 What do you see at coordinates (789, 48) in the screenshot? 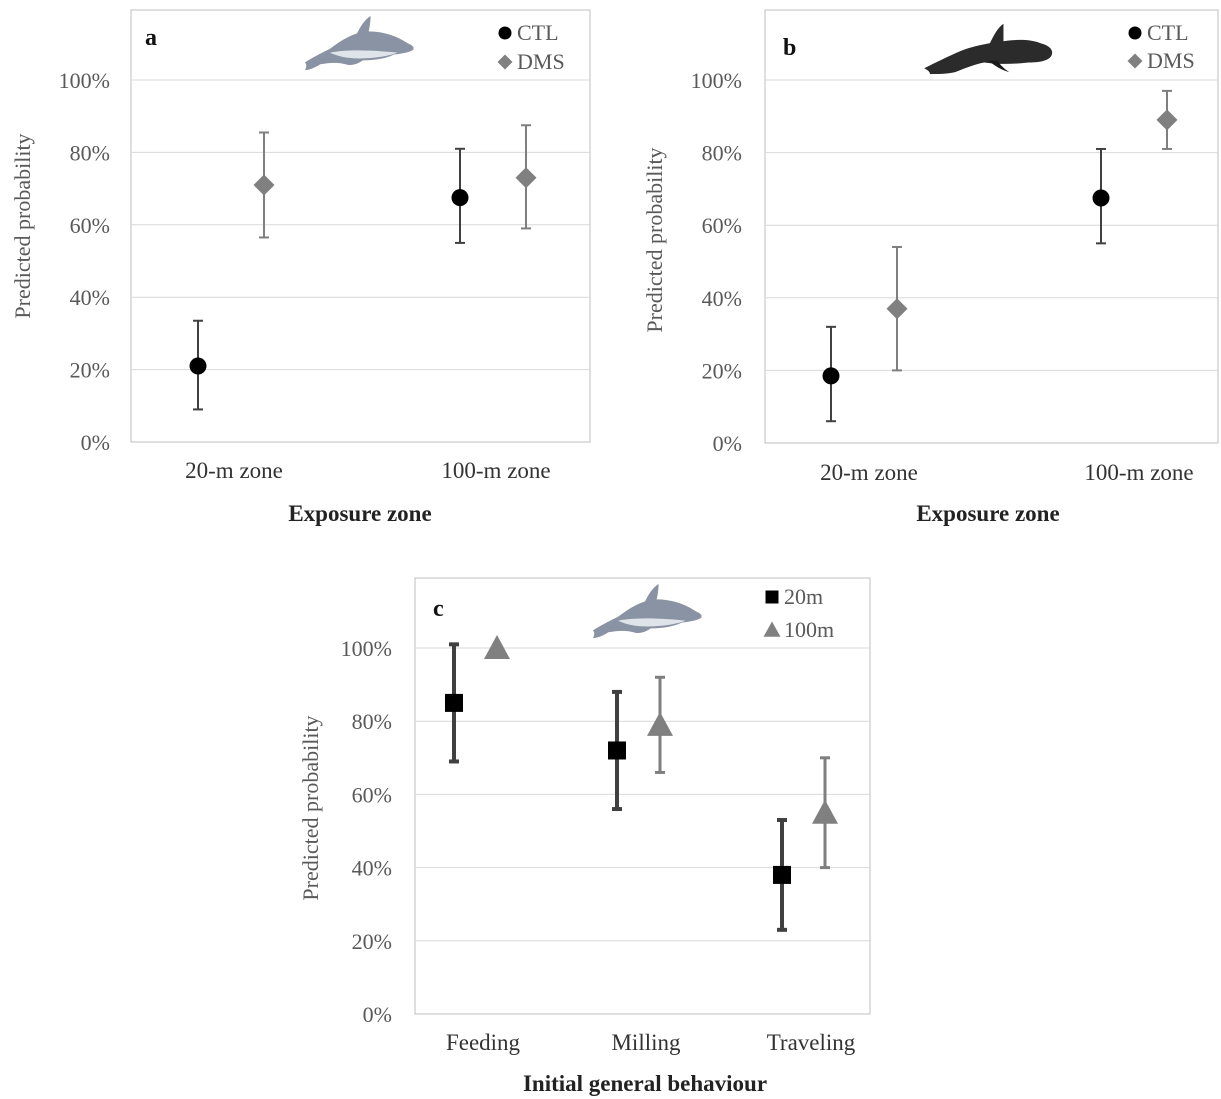
I see `panel-b-letter: b` at bounding box center [789, 48].